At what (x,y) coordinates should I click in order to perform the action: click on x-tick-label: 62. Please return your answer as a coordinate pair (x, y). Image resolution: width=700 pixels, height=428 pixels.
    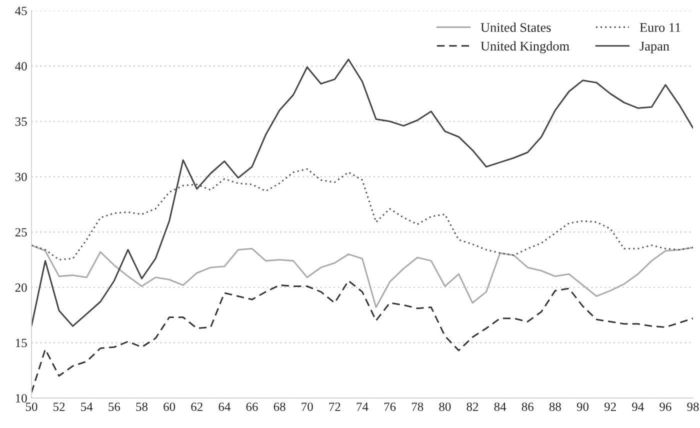
    Looking at the image, I should click on (196, 407).